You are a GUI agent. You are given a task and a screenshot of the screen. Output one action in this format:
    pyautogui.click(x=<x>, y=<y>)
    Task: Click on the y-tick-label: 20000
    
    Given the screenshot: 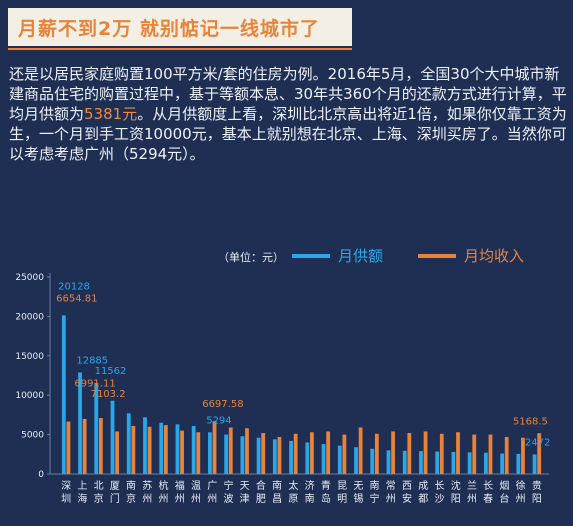 What is the action you would take?
    pyautogui.click(x=29, y=317)
    